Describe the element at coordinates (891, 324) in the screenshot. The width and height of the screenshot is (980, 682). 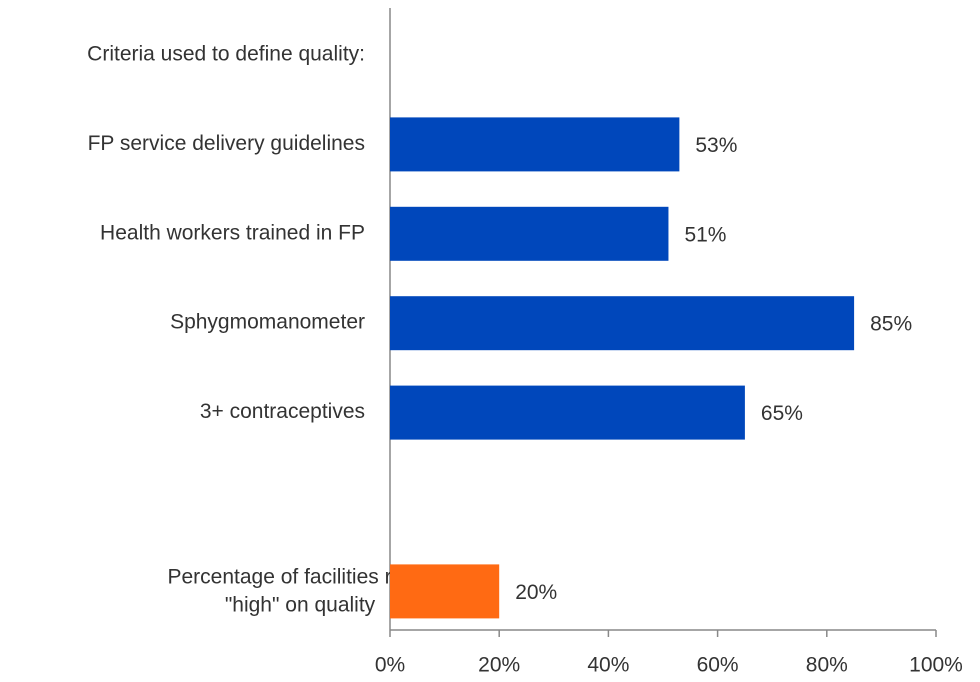
I see `value-label: 85%` at that location.